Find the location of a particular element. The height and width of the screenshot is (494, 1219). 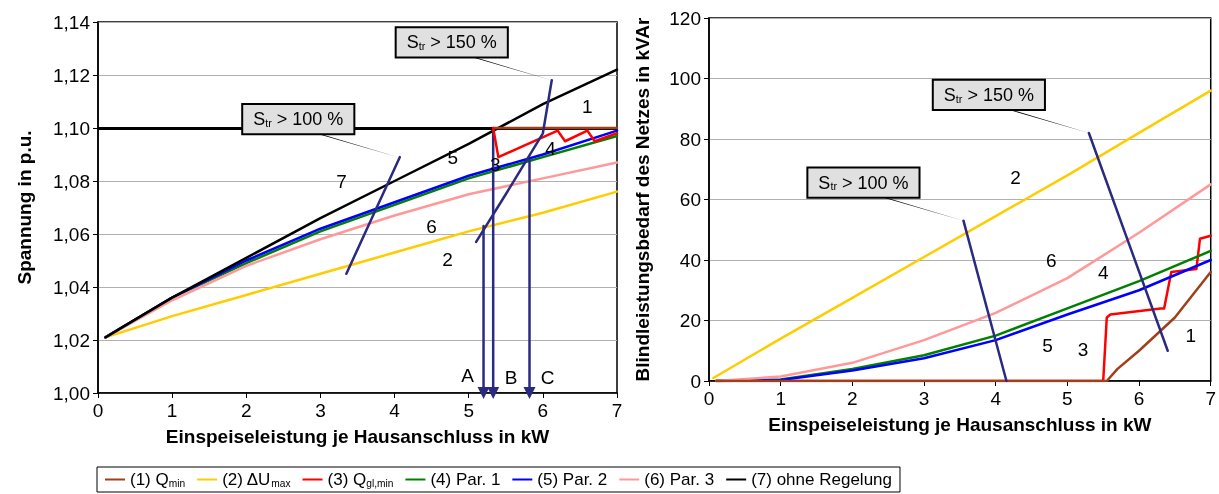

annotation: 3 is located at coordinates (1083, 349).